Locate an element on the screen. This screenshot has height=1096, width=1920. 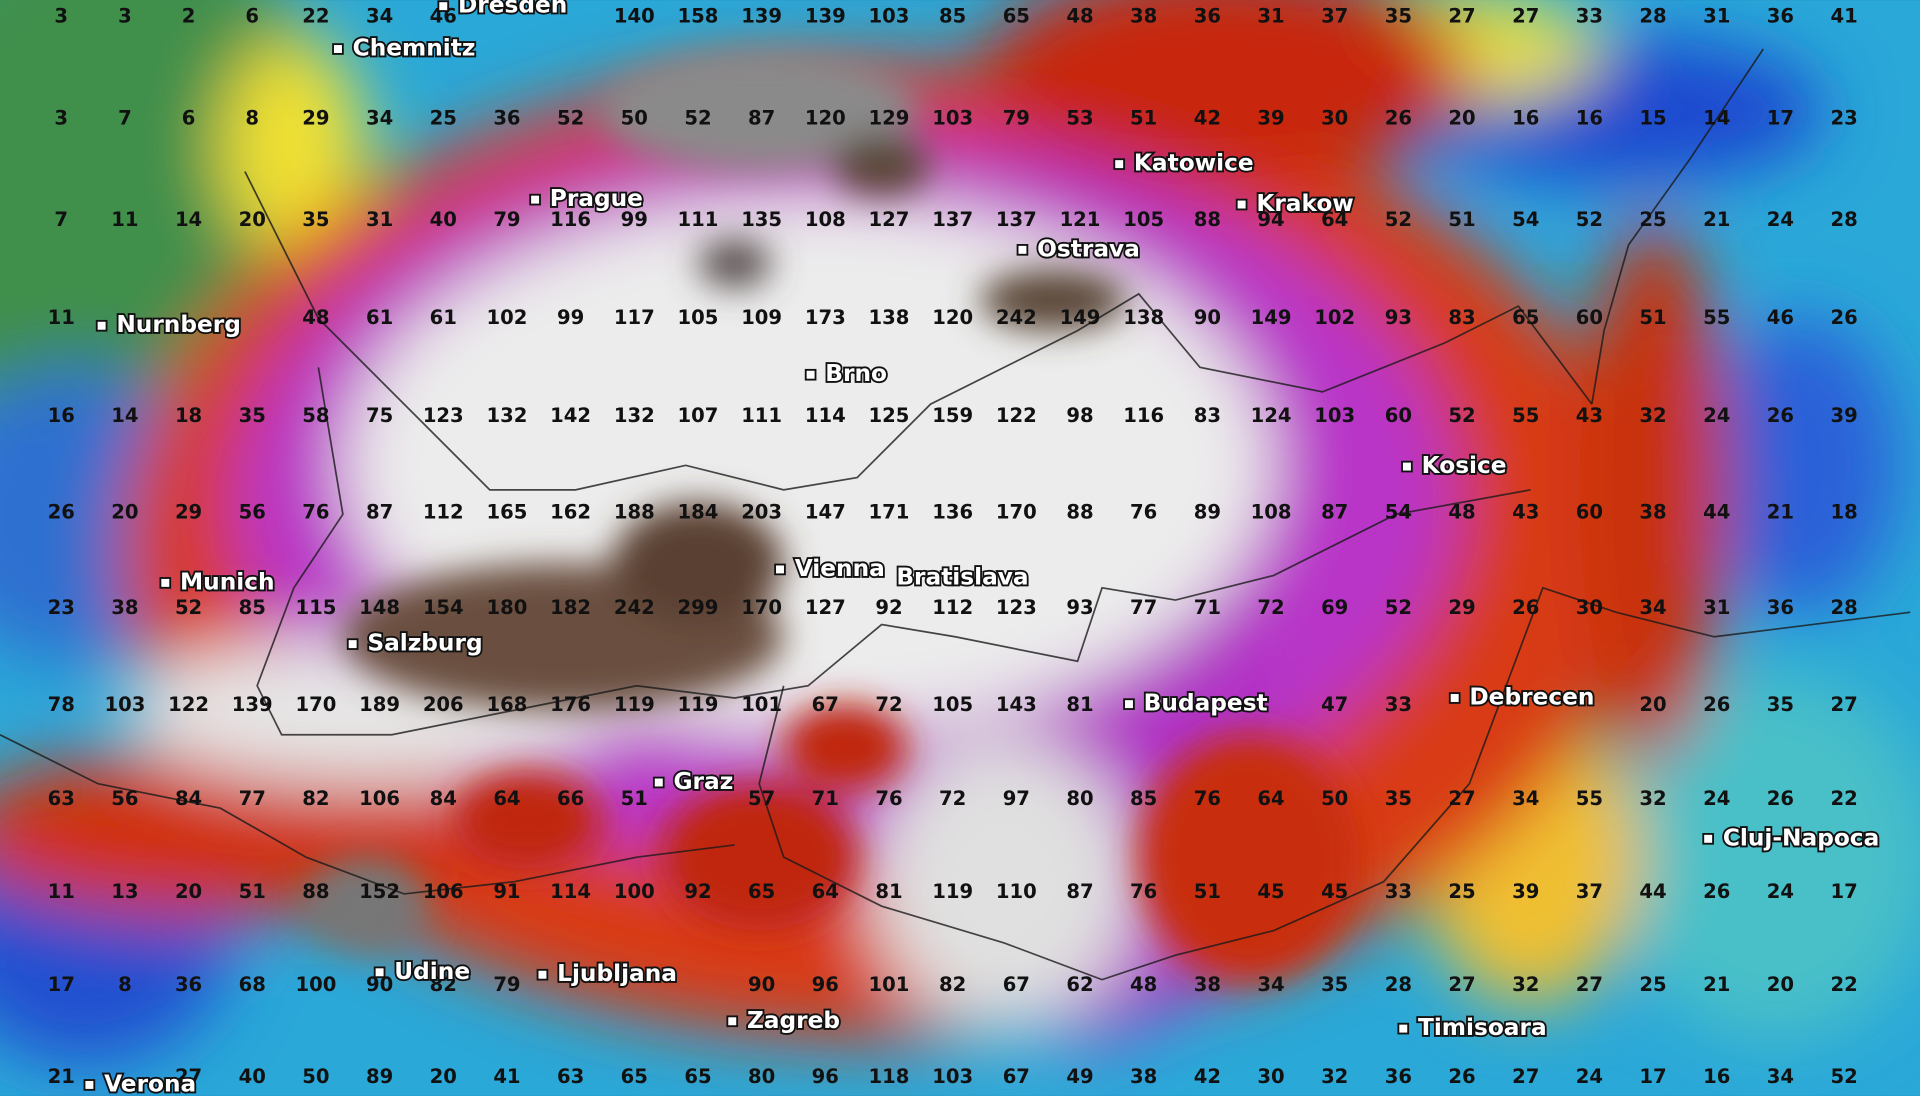
grid-value: 129 is located at coordinates (889, 117).